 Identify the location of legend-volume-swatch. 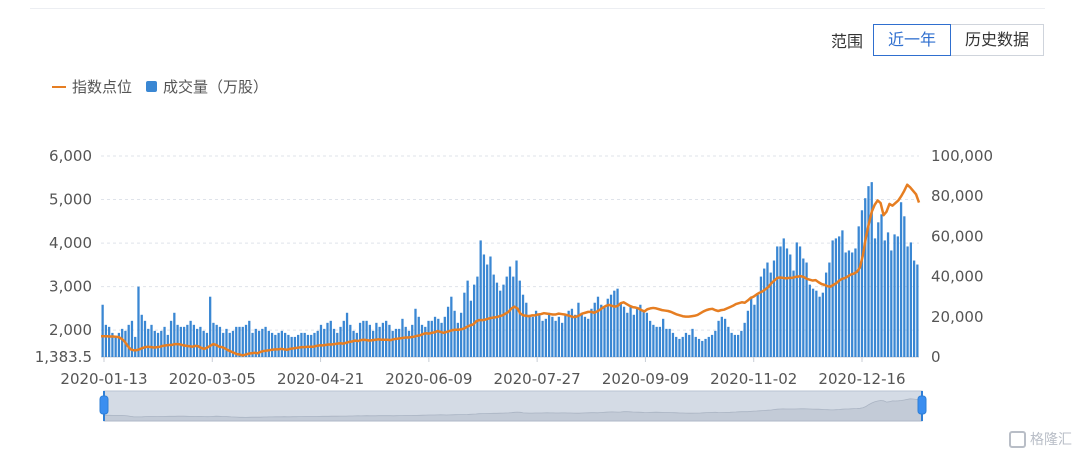
(152, 86).